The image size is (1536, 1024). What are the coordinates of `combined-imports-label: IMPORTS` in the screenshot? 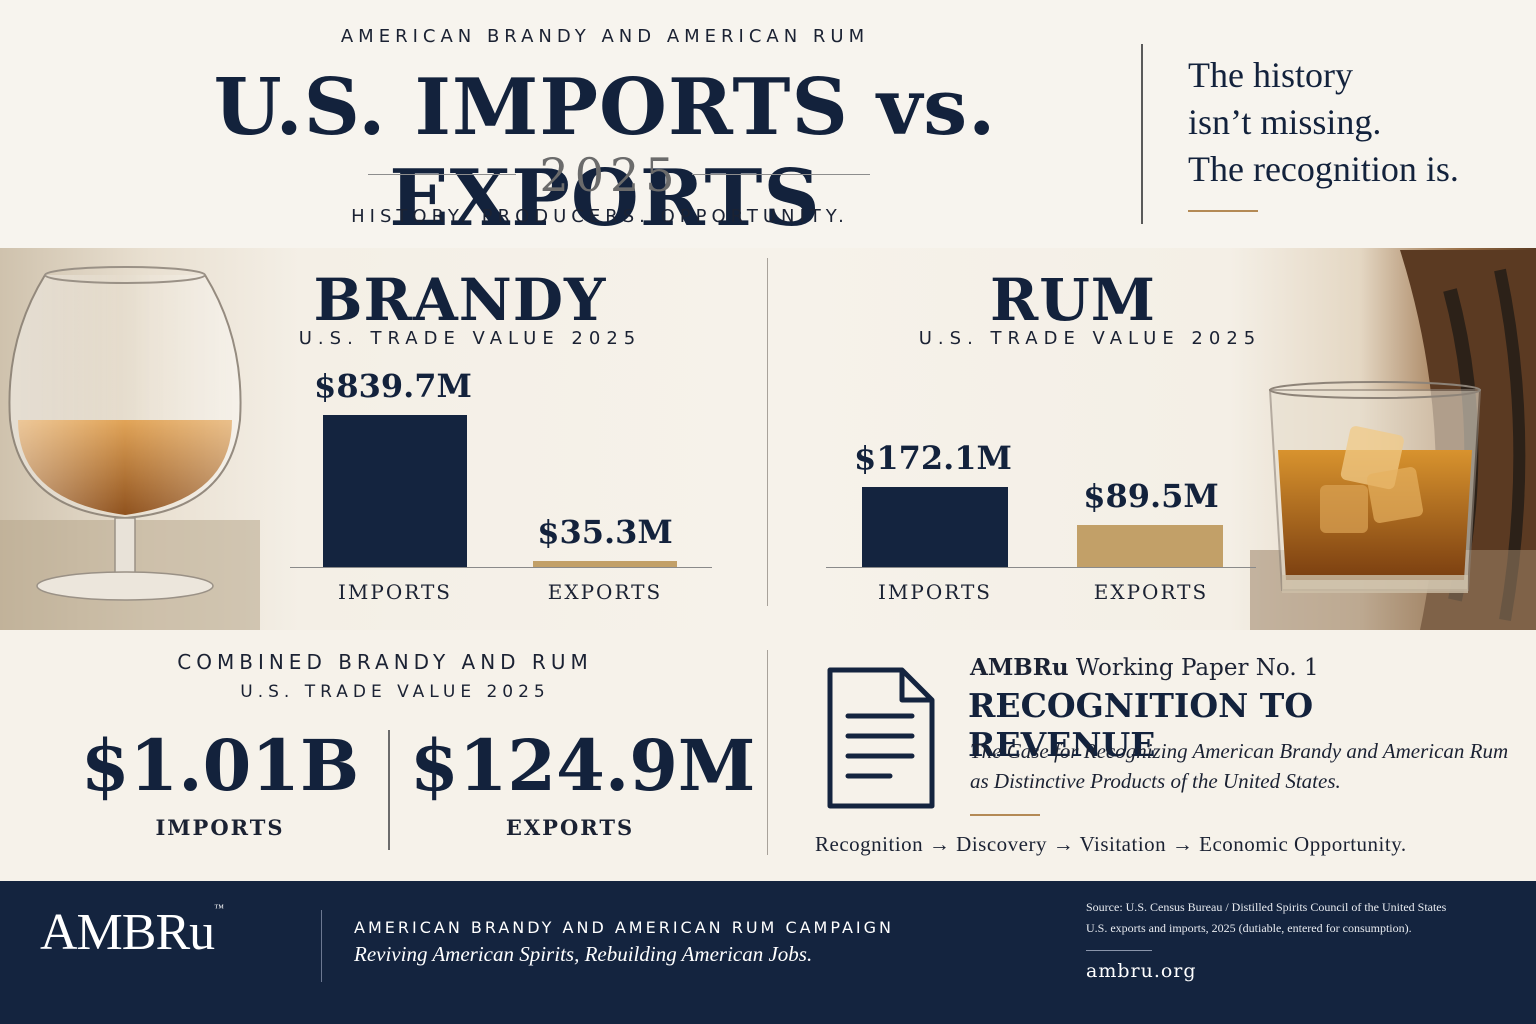 It's located at (220, 827).